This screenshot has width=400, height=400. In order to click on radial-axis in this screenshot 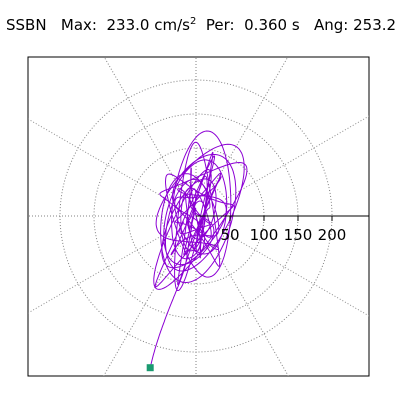, I will do `click(282, 218)`.